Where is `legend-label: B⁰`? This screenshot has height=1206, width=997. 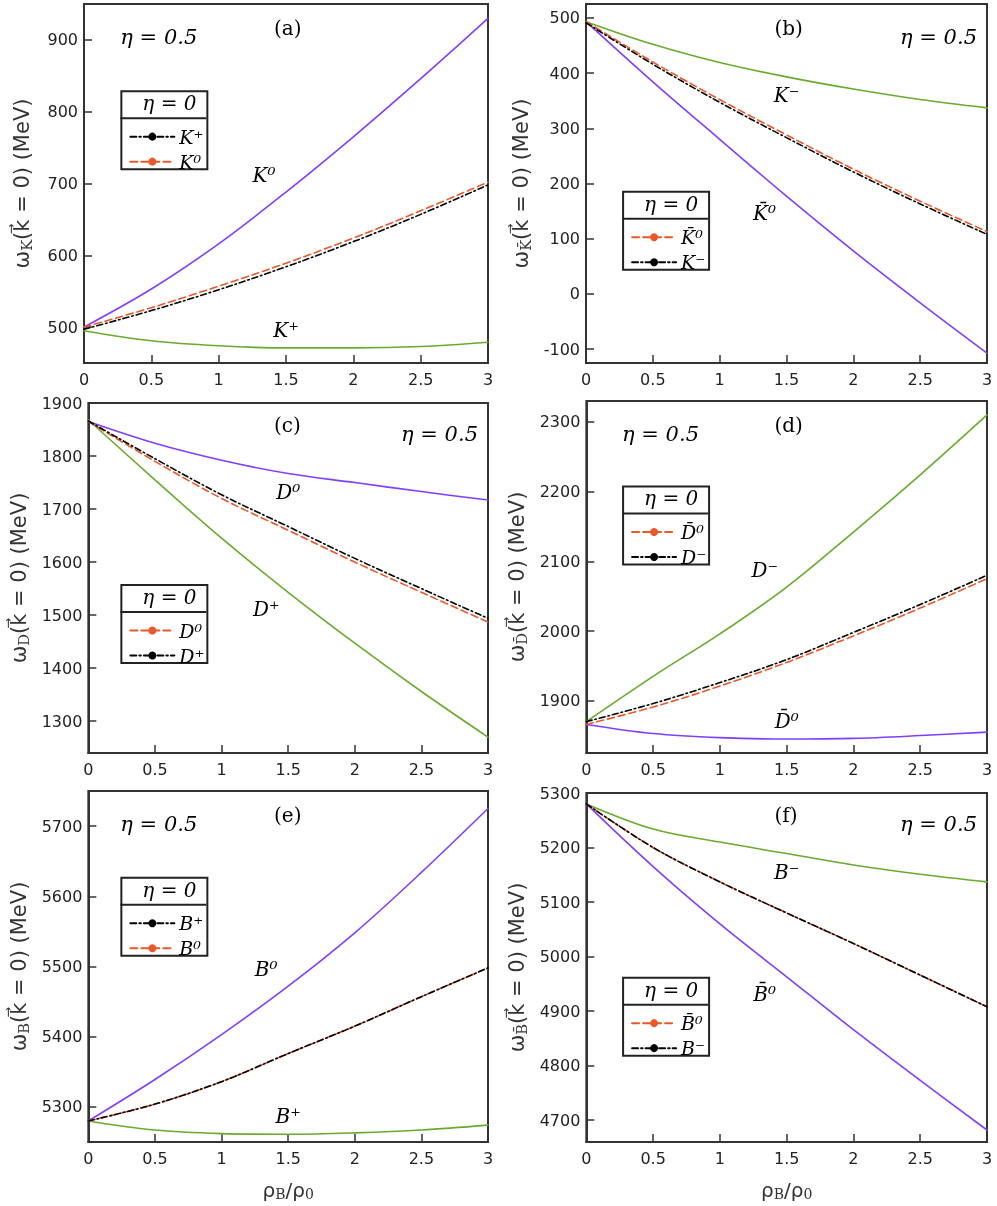
legend-label: B⁰ is located at coordinates (190, 948).